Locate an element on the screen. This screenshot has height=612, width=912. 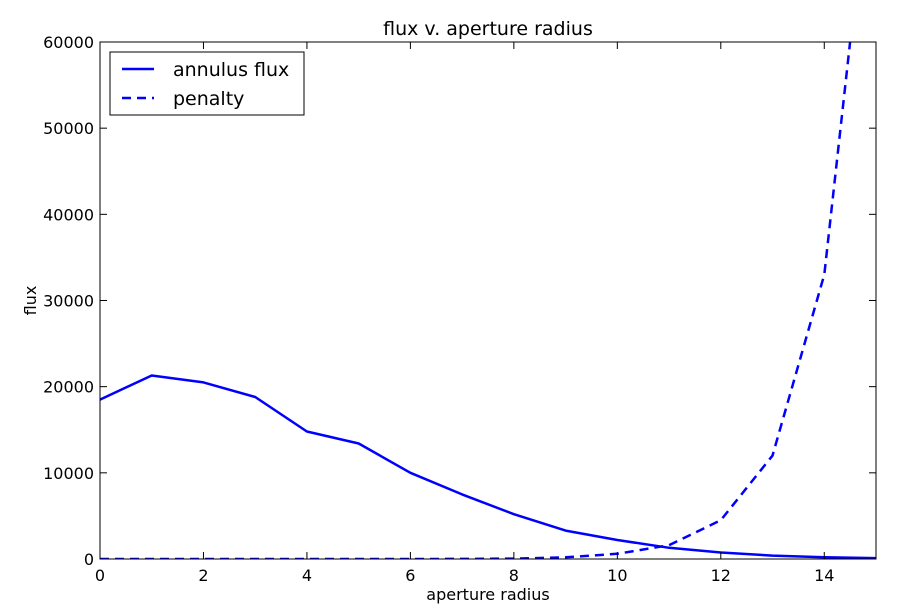
x-tick-label: 14 is located at coordinates (824, 575).